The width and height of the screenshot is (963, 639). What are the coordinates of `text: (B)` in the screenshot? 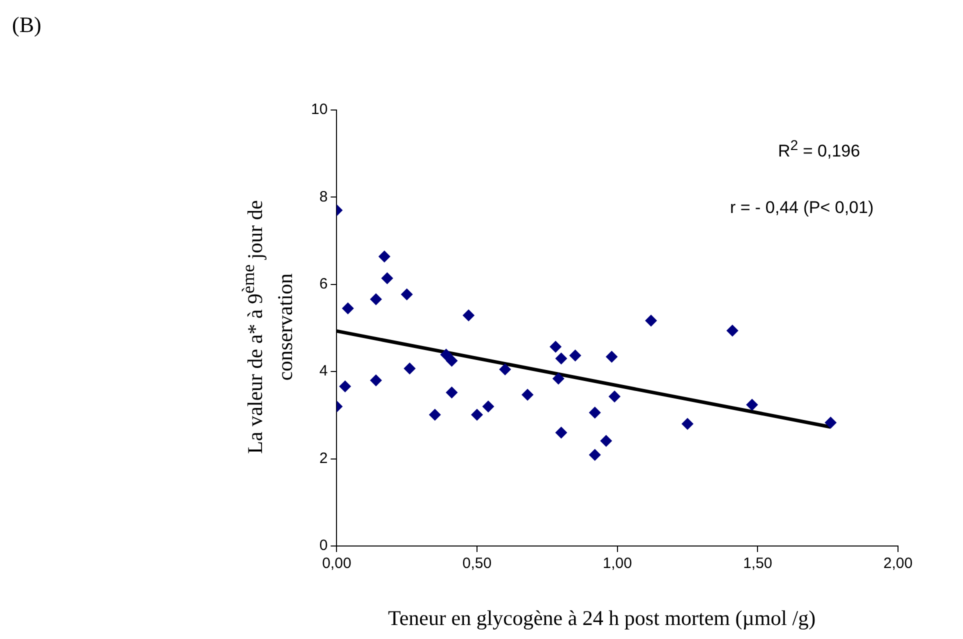 It's located at (27, 25).